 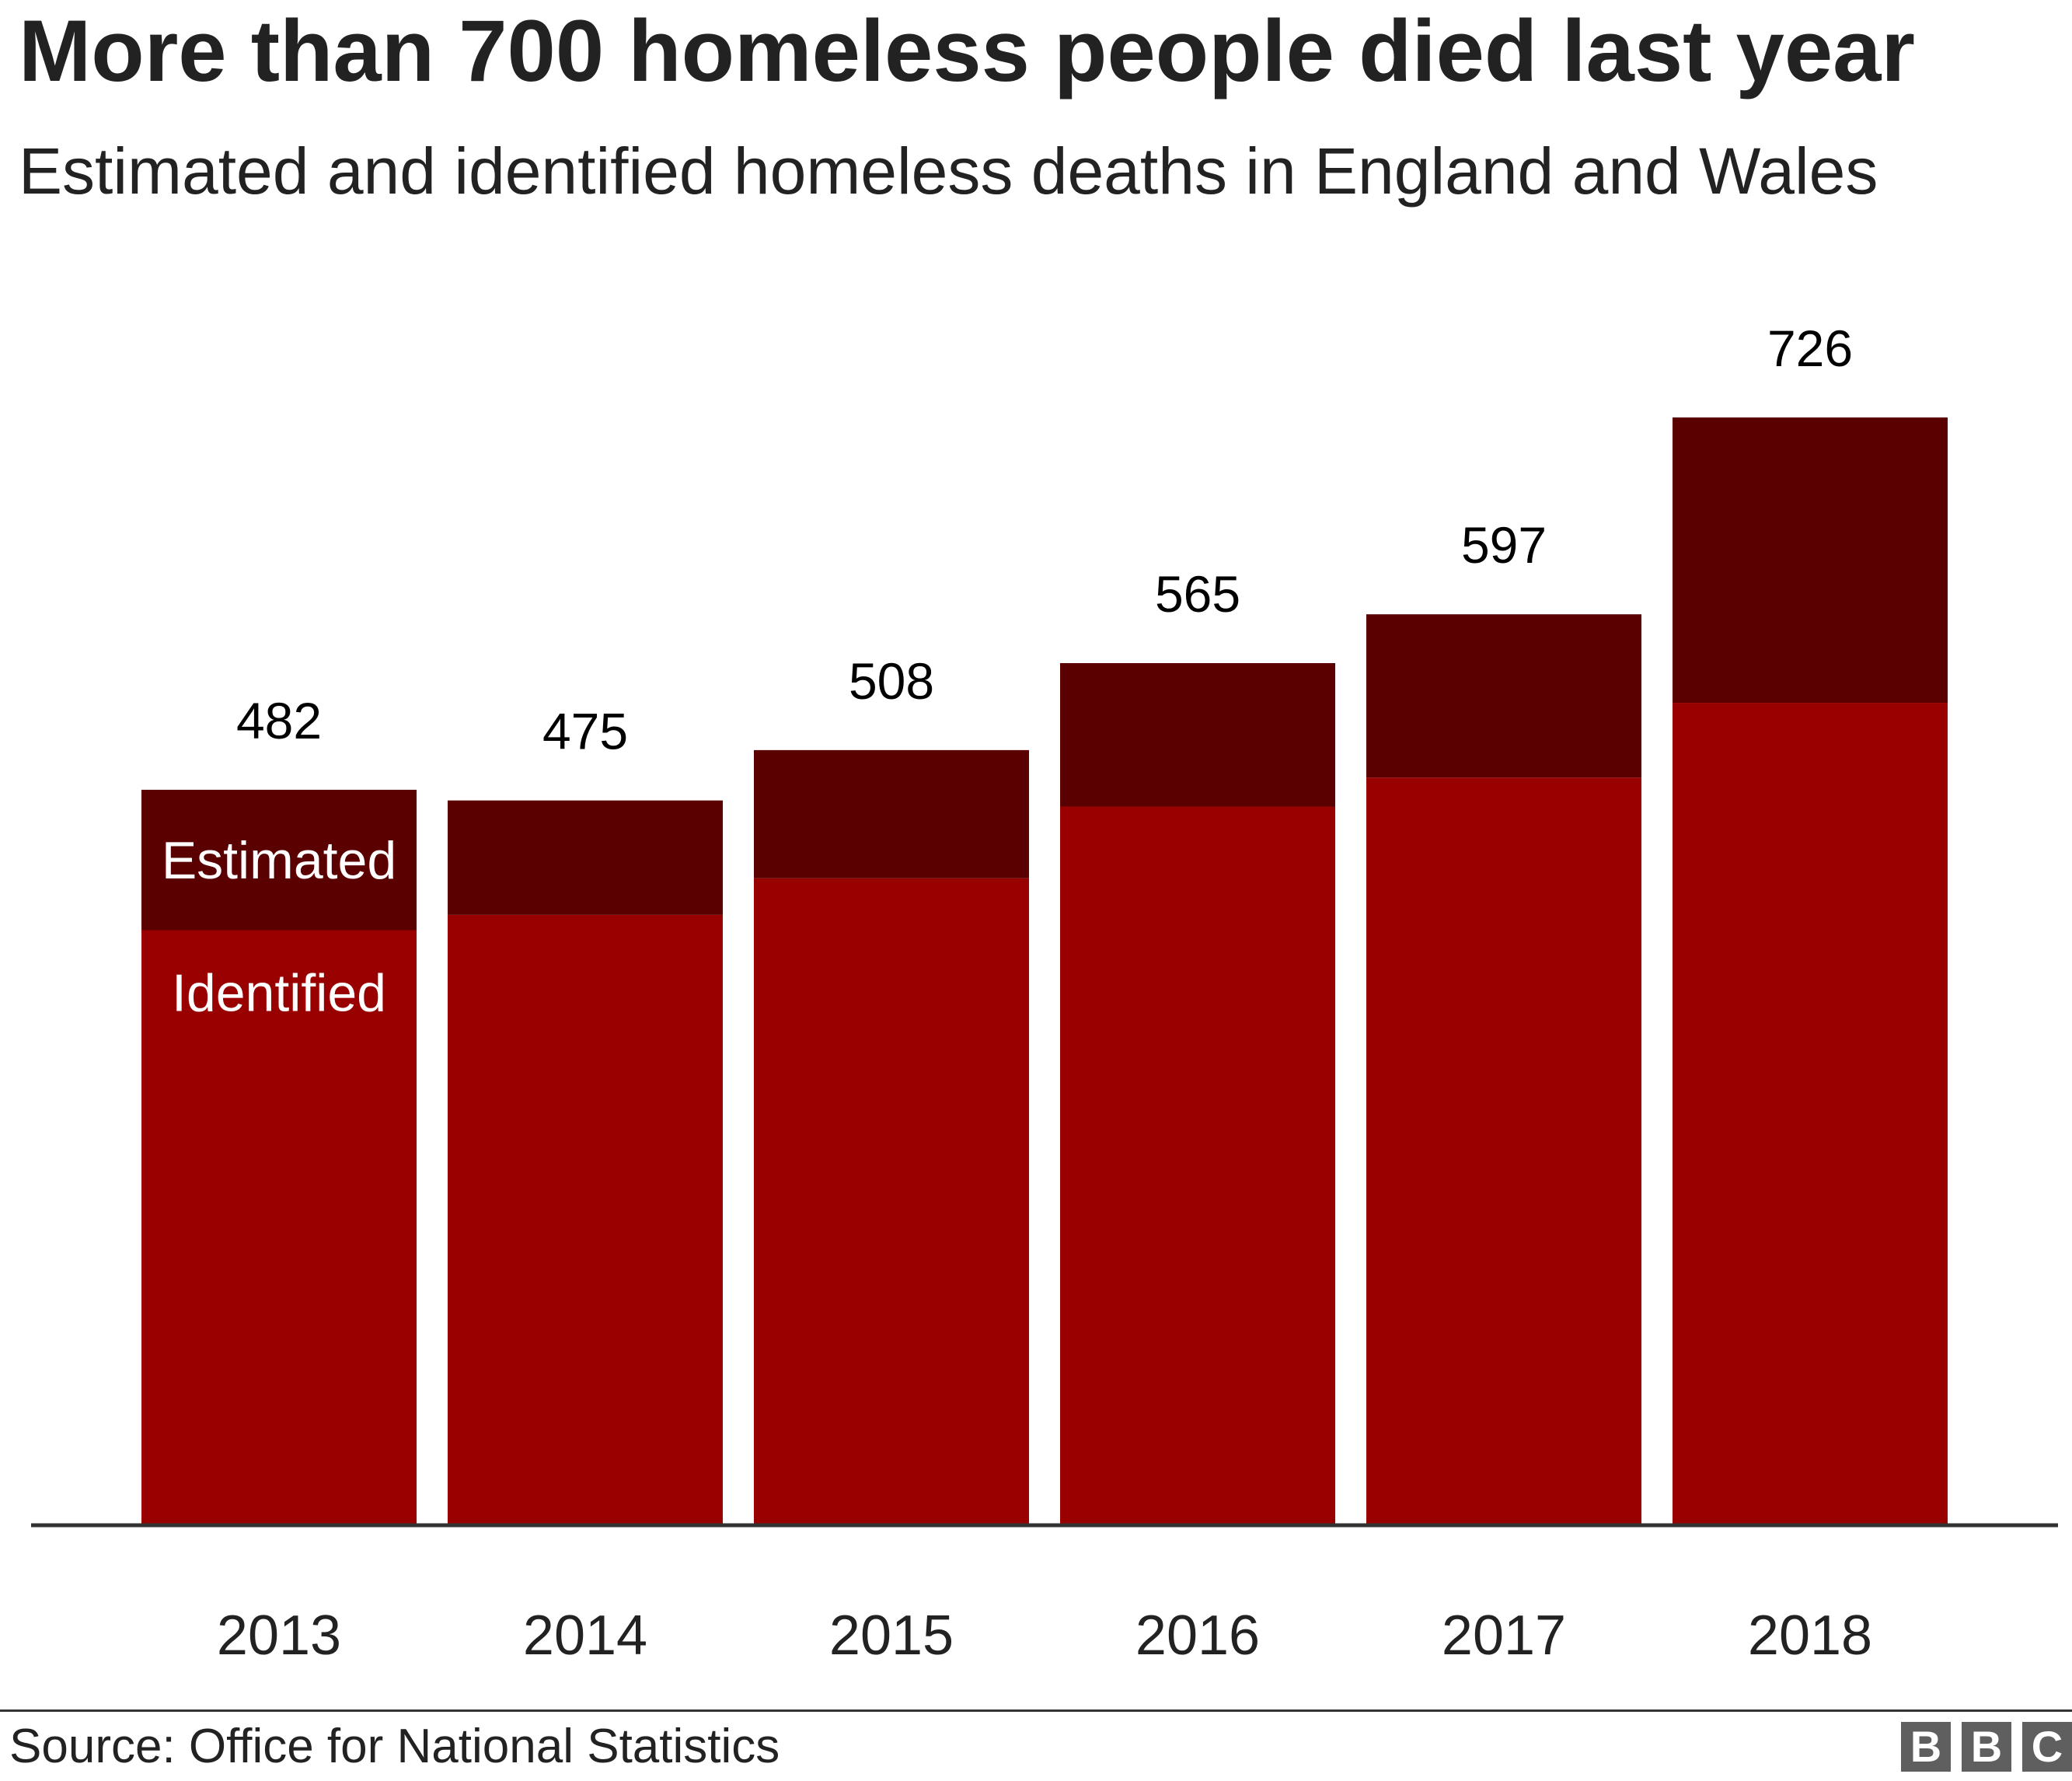 I want to click on bar-identified-2013, so click(x=279, y=1227).